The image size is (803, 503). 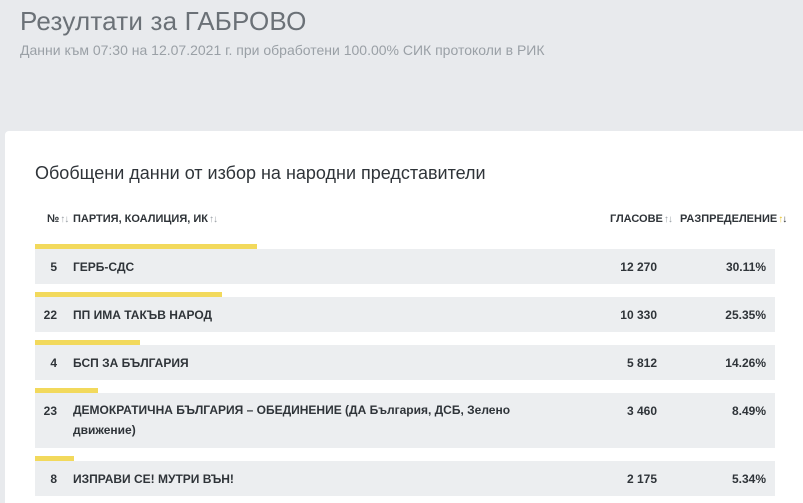 I want to click on party-votes: 5 812, so click(x=641, y=363).